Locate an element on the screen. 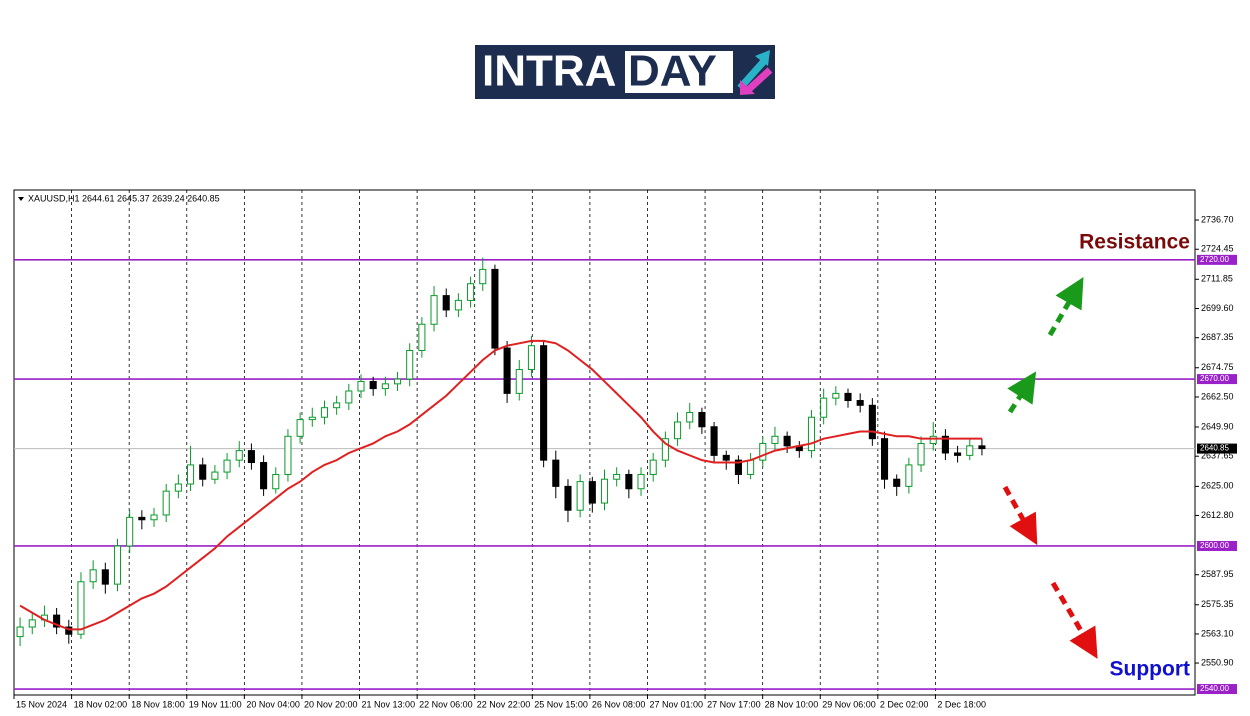 The width and height of the screenshot is (1250, 716). y-tick-label: 2662.50 is located at coordinates (1217, 396).